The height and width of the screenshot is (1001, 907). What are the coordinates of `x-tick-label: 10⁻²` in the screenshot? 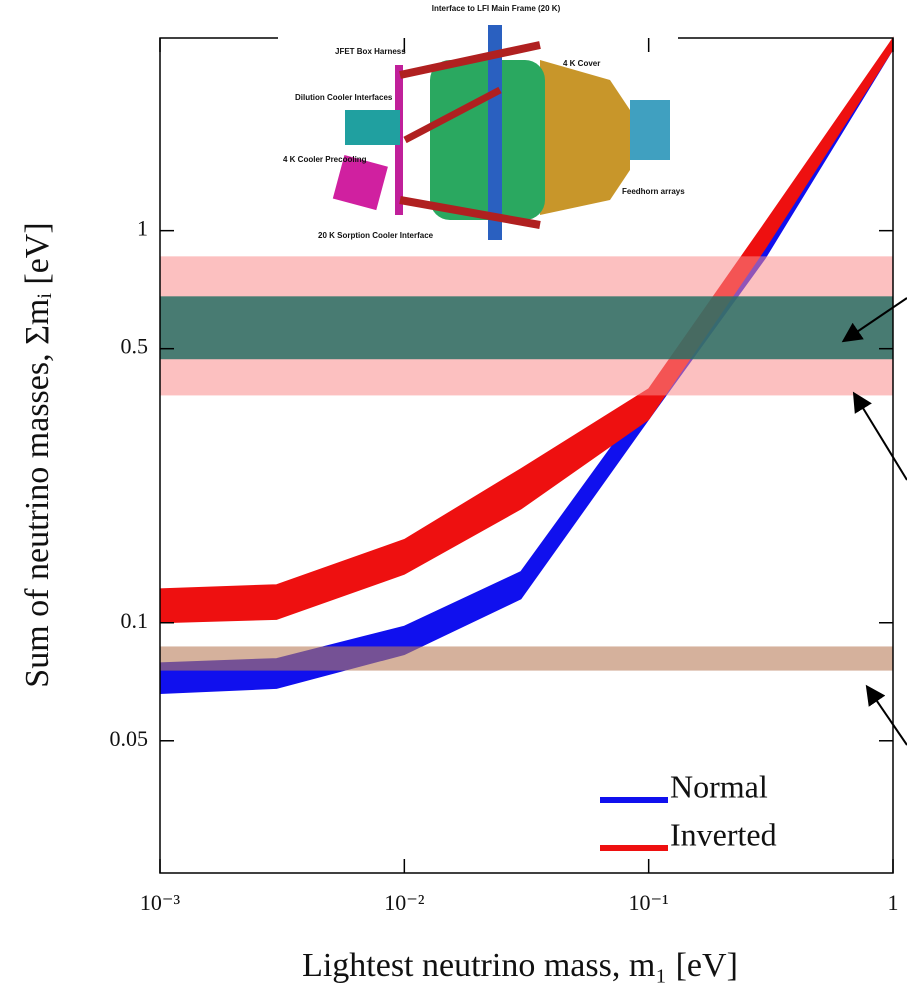 It's located at (404, 902).